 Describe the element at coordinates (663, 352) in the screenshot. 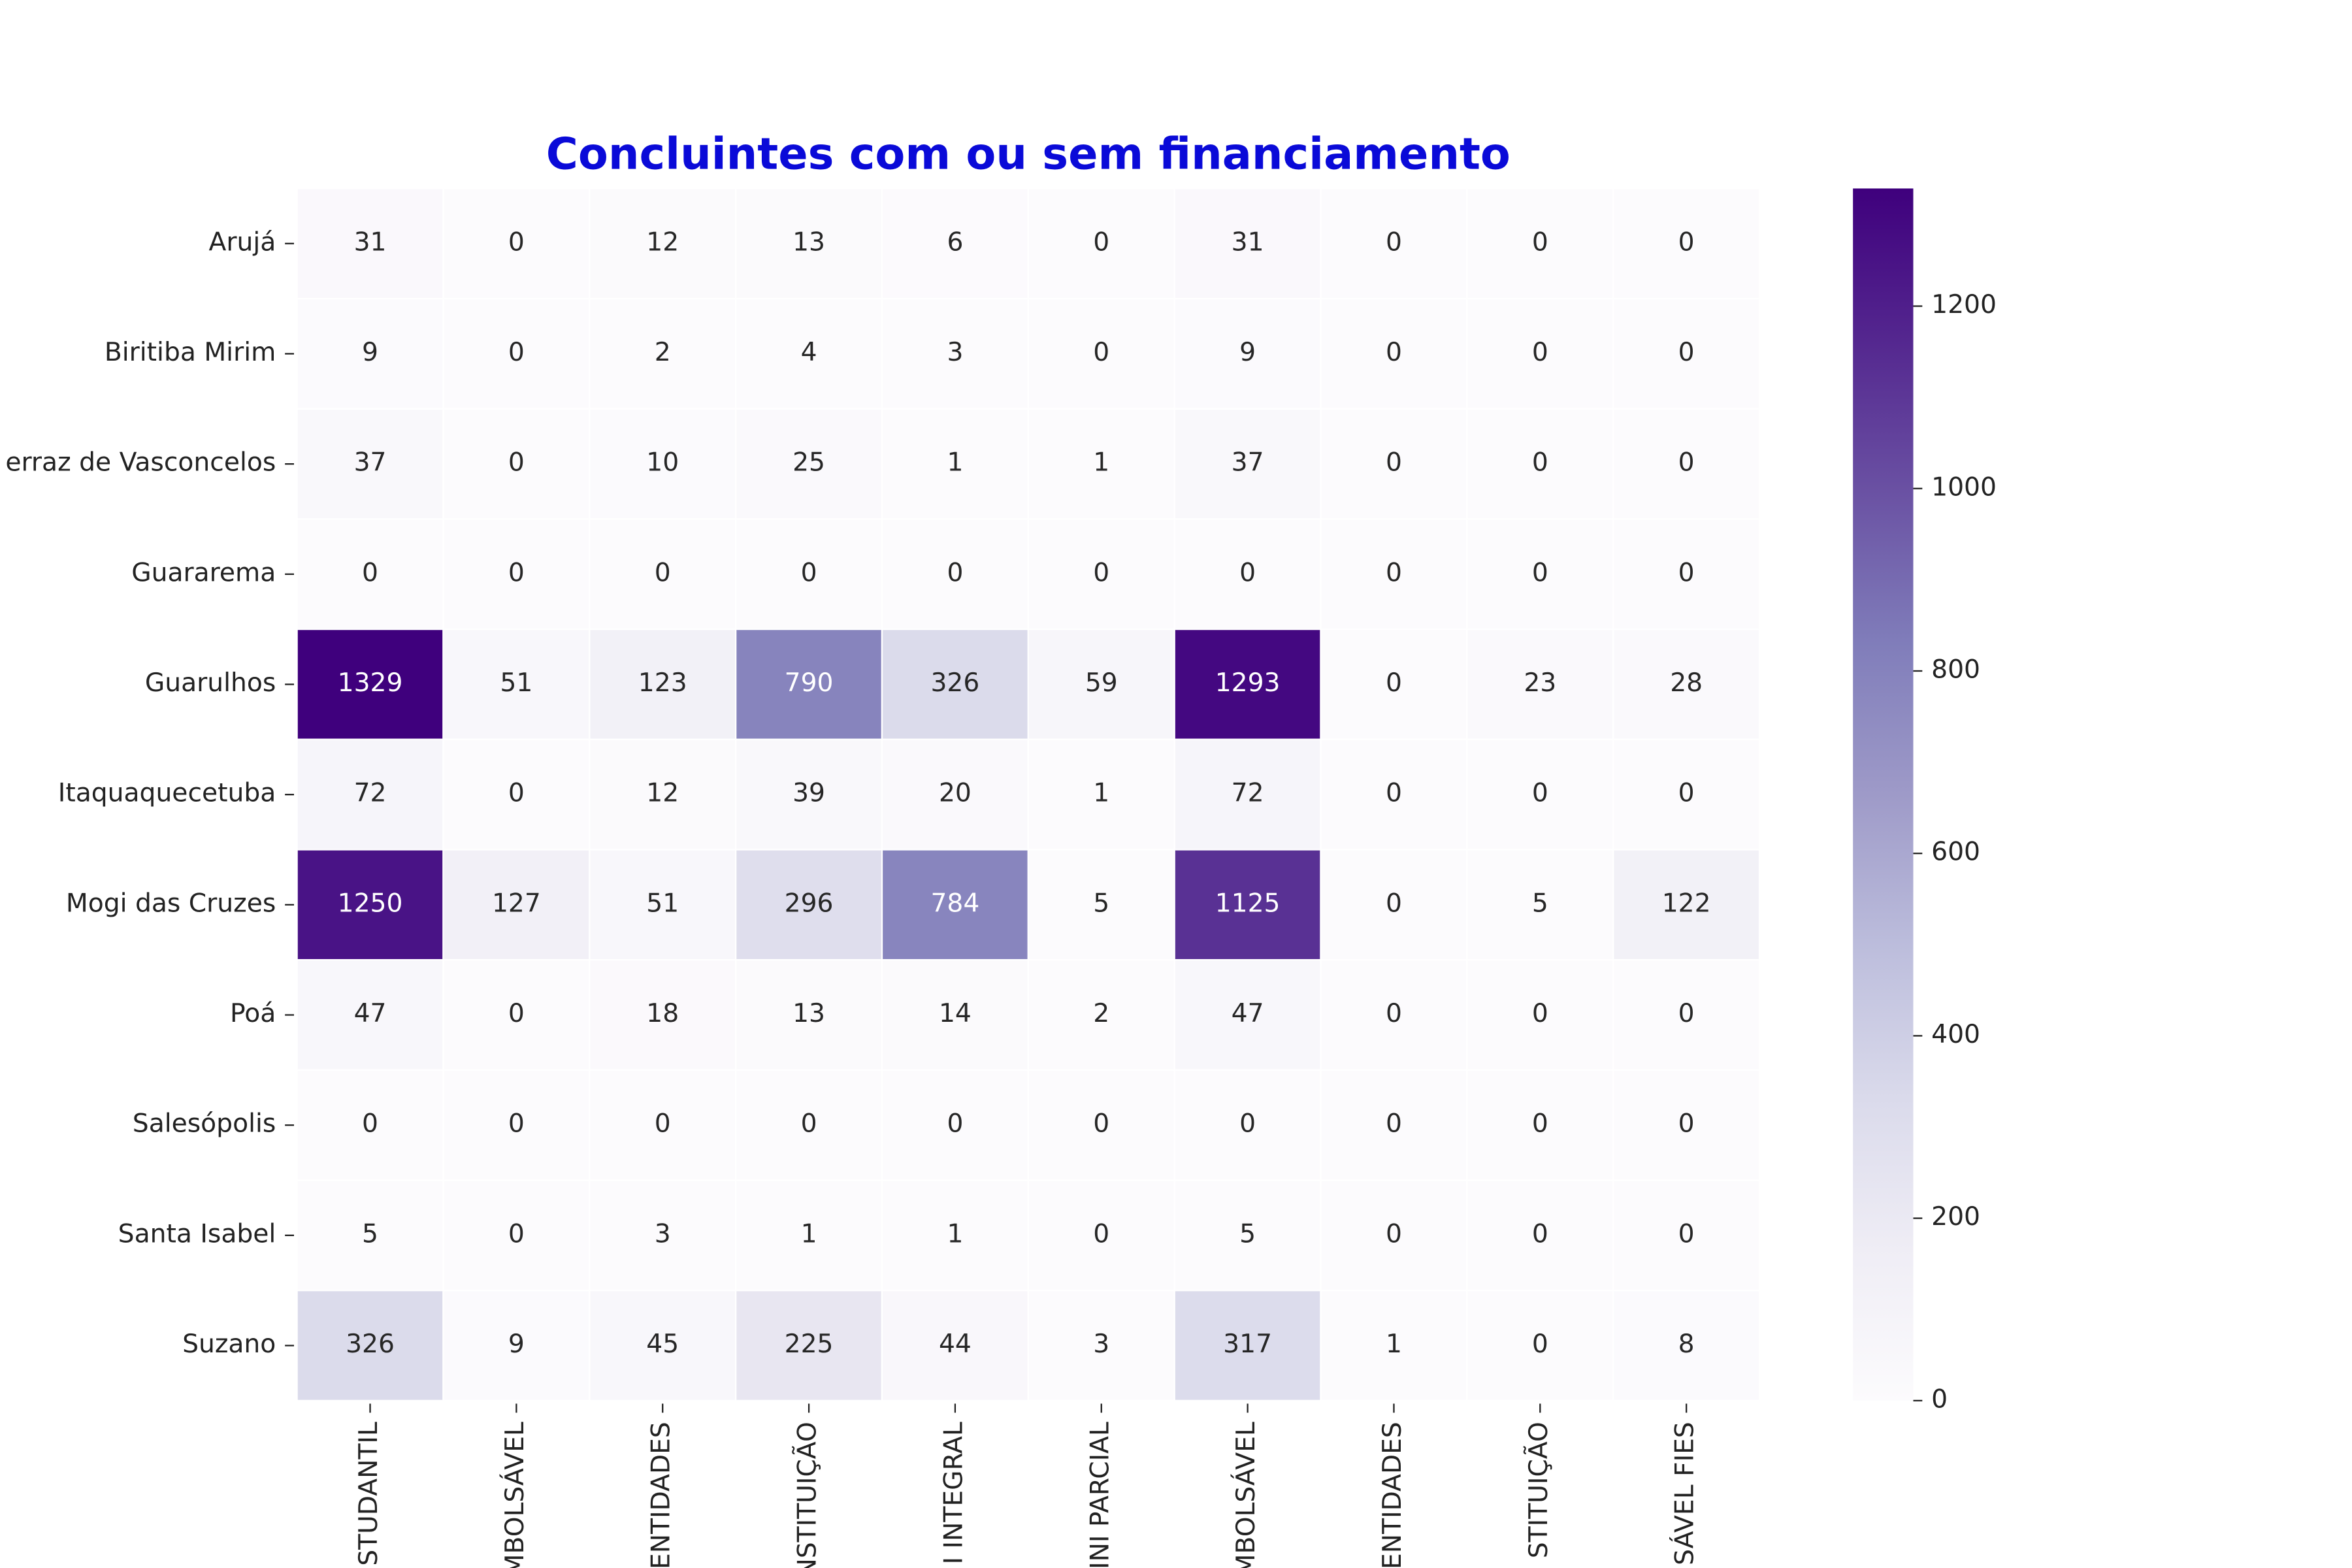

I see `cell-label: 2` at that location.